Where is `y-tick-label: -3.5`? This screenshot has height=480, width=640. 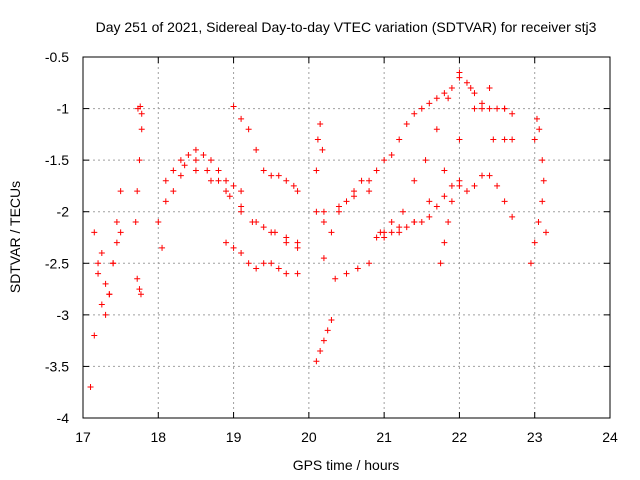
y-tick-label: -3.5 is located at coordinates (57, 366).